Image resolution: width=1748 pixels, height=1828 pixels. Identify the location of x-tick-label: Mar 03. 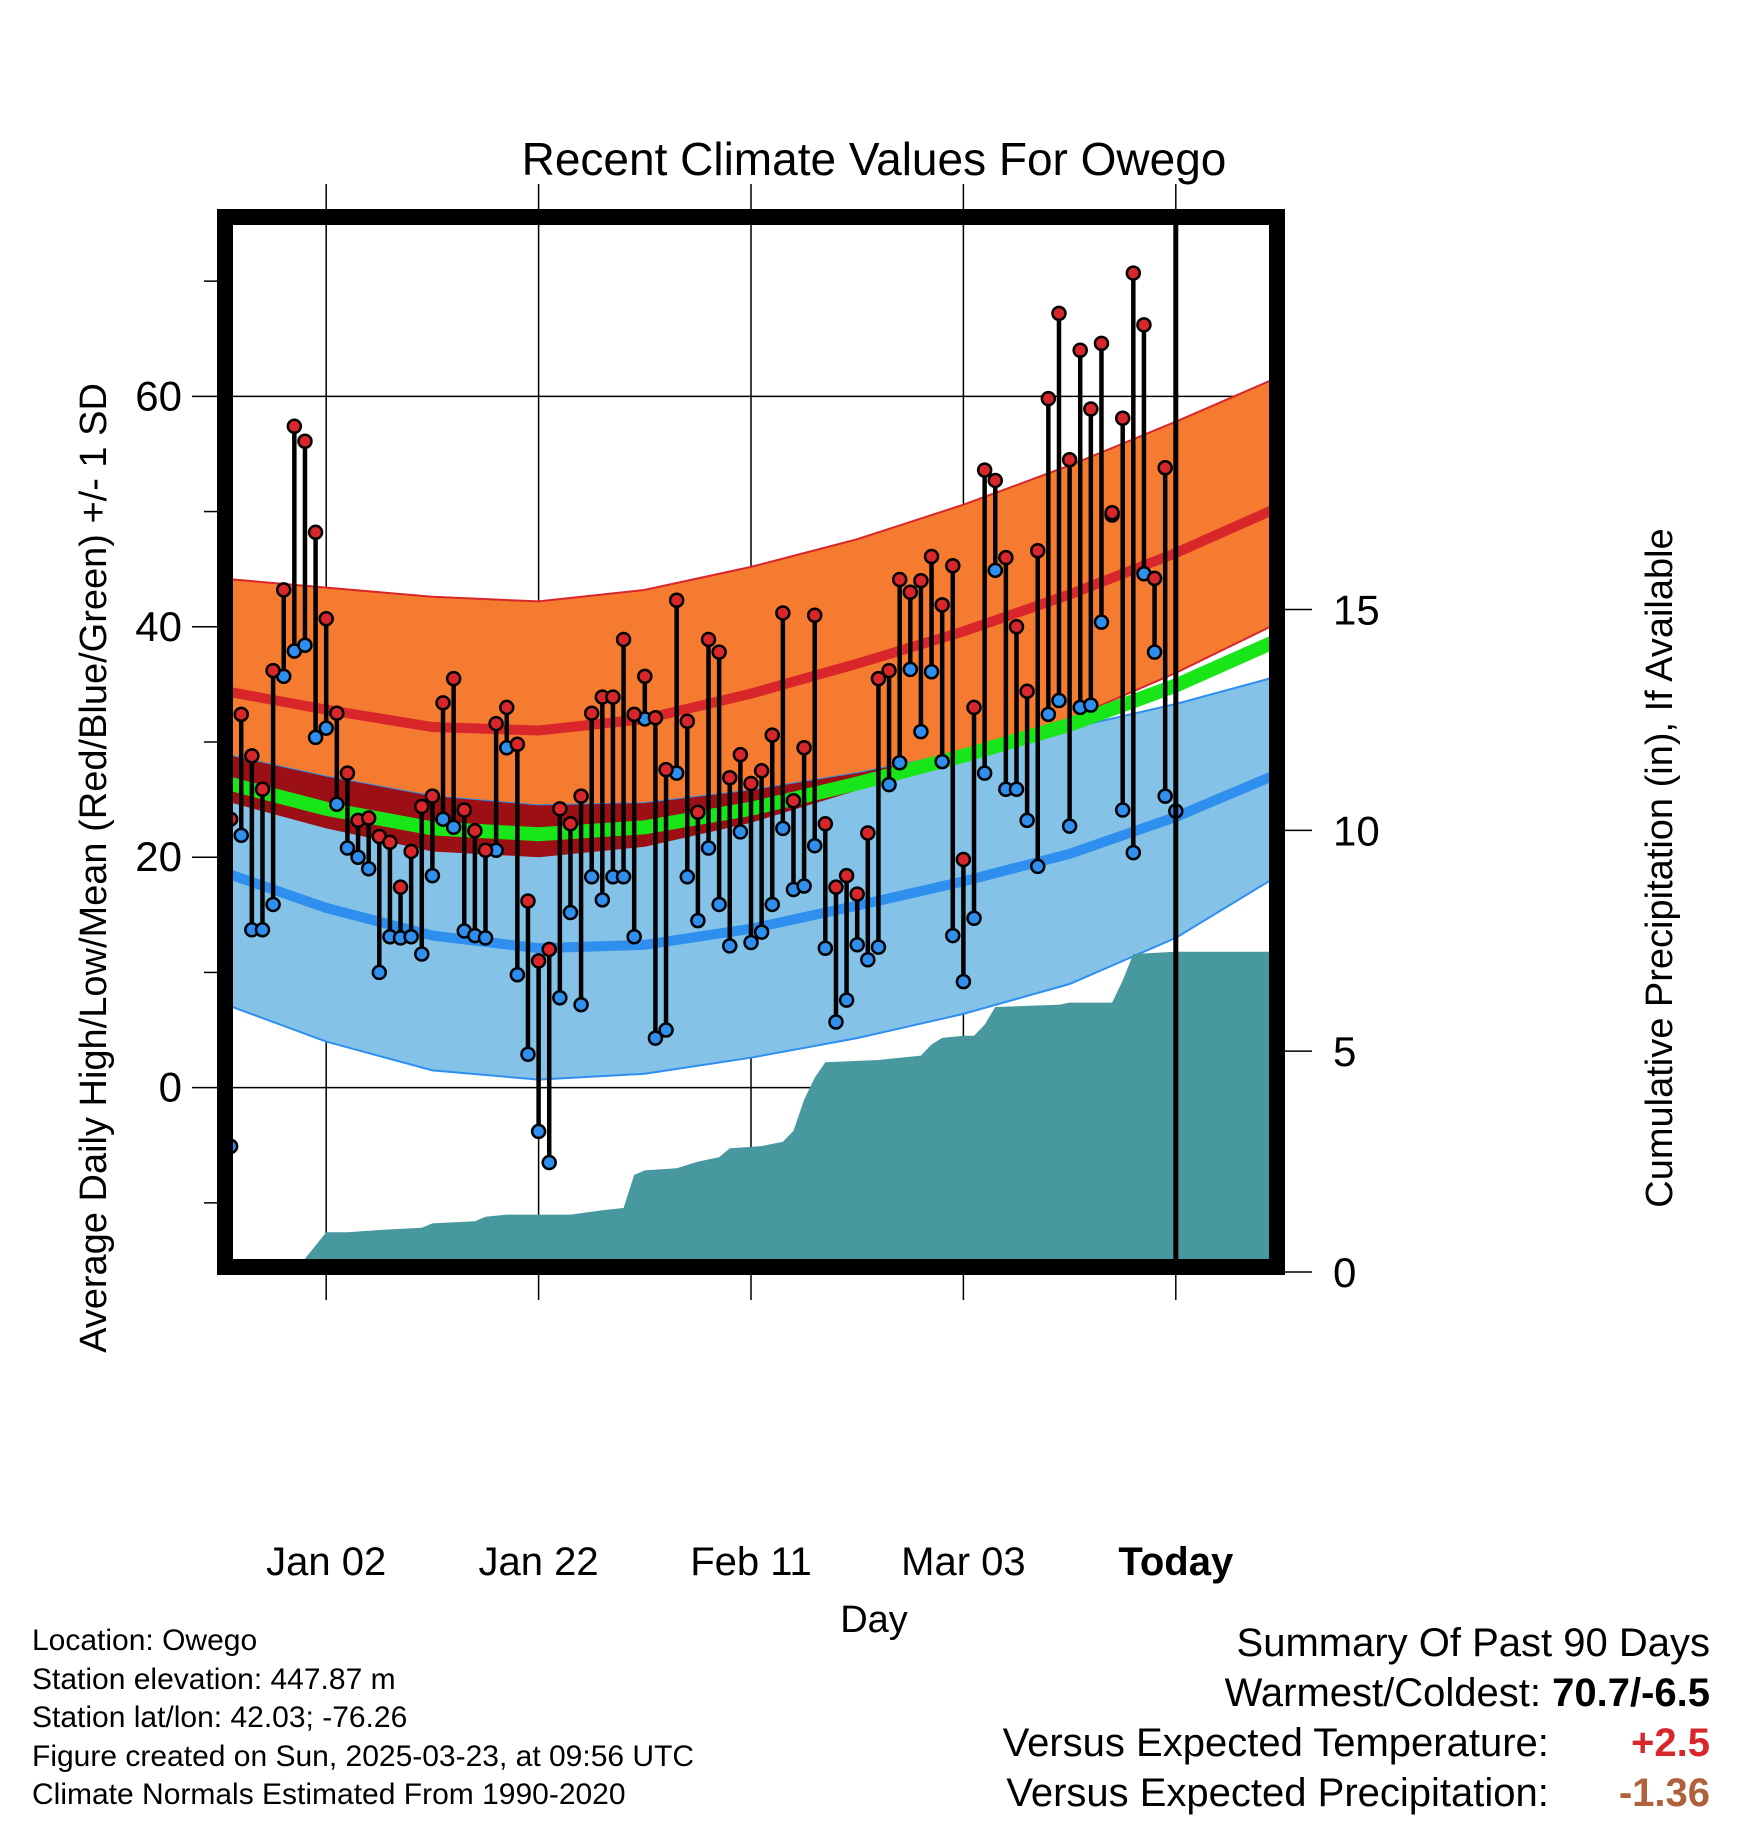
(963, 1562).